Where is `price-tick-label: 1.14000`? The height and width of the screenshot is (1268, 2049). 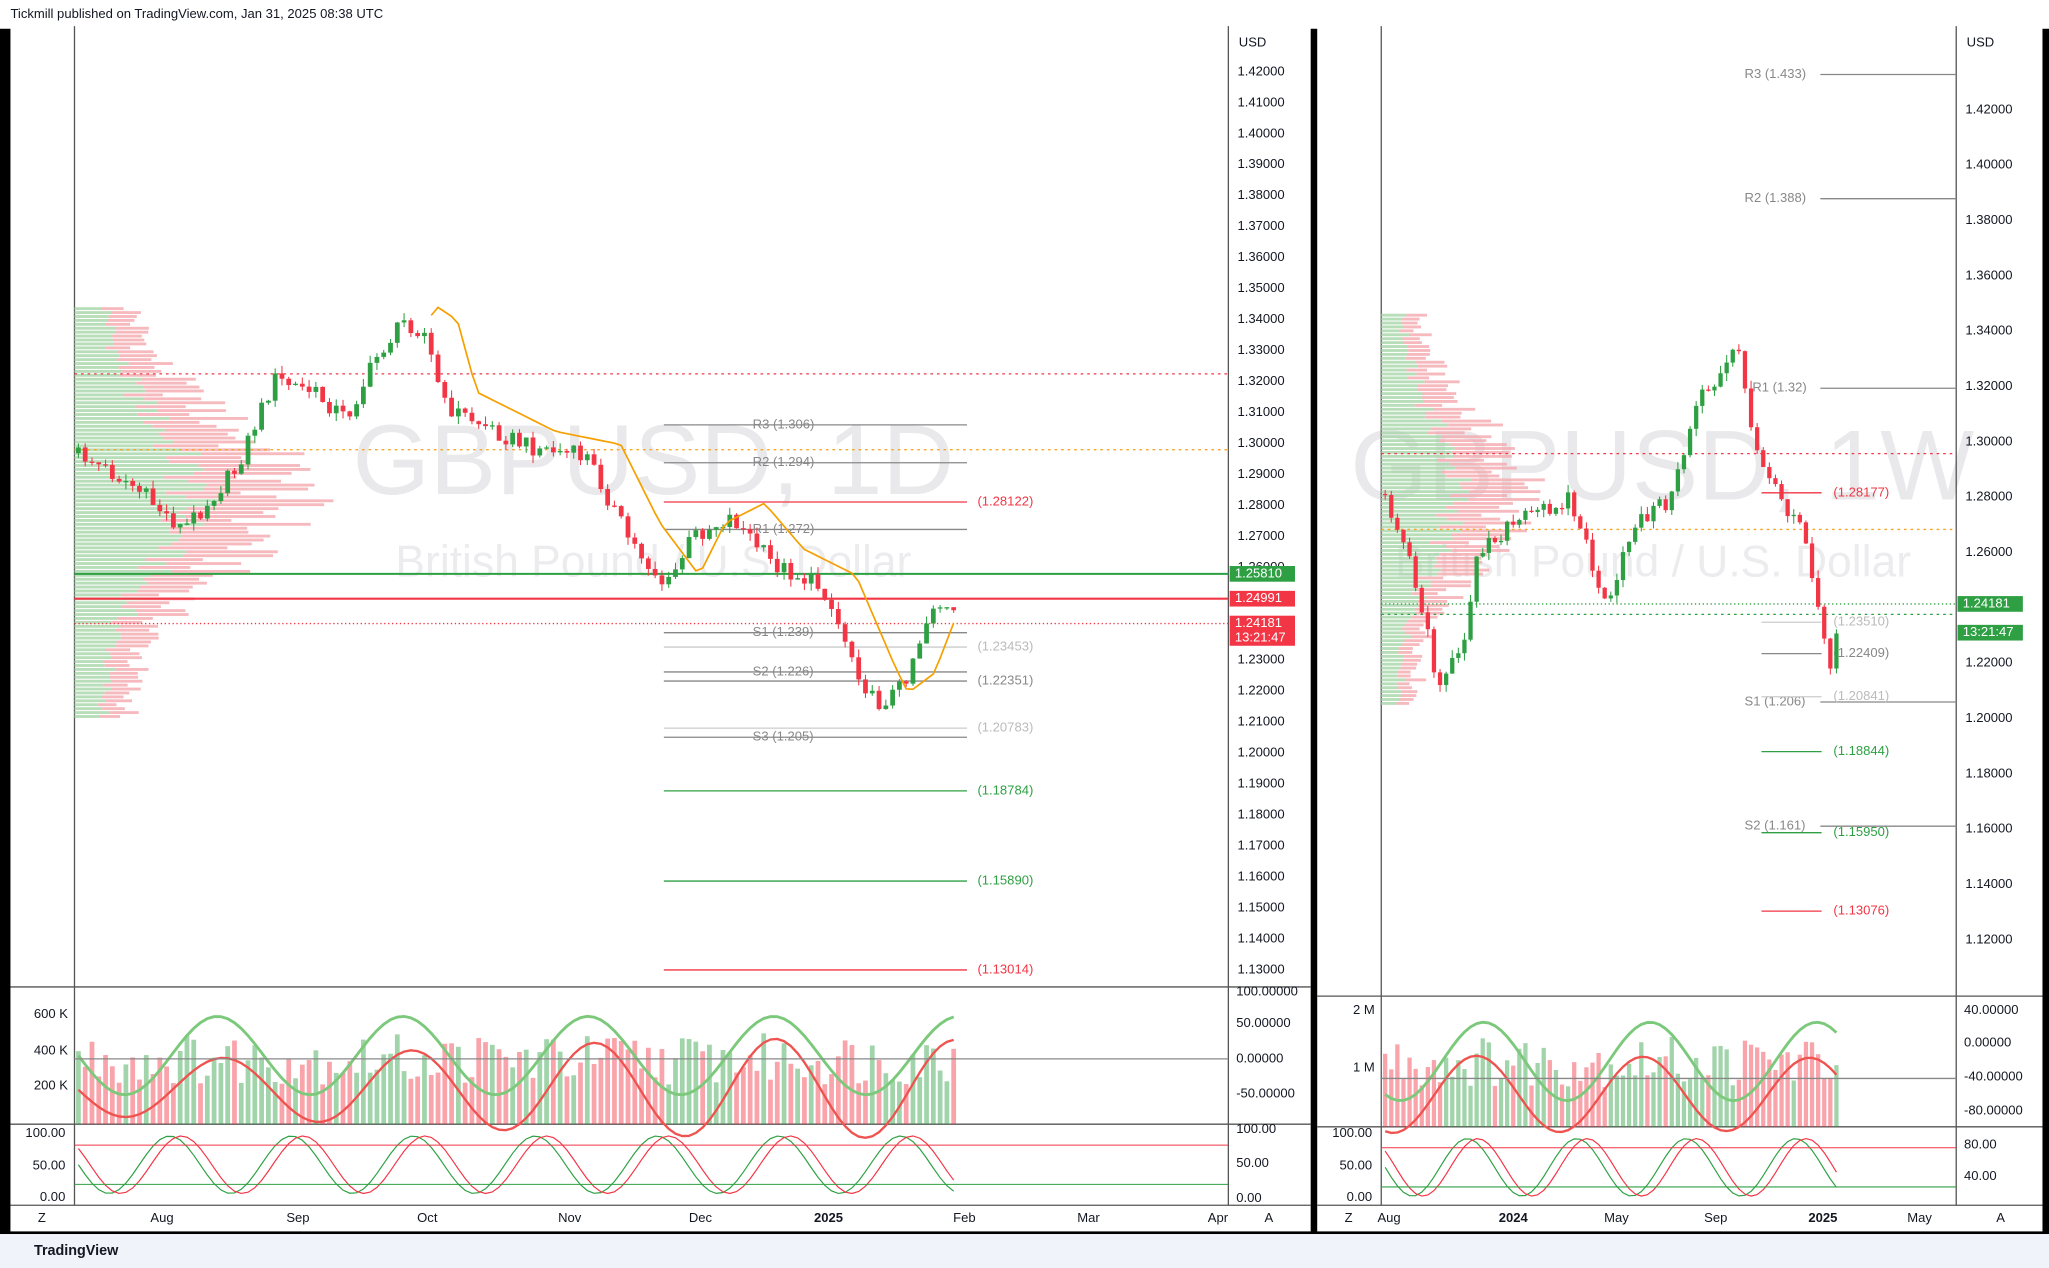 price-tick-label: 1.14000 is located at coordinates (1261, 937).